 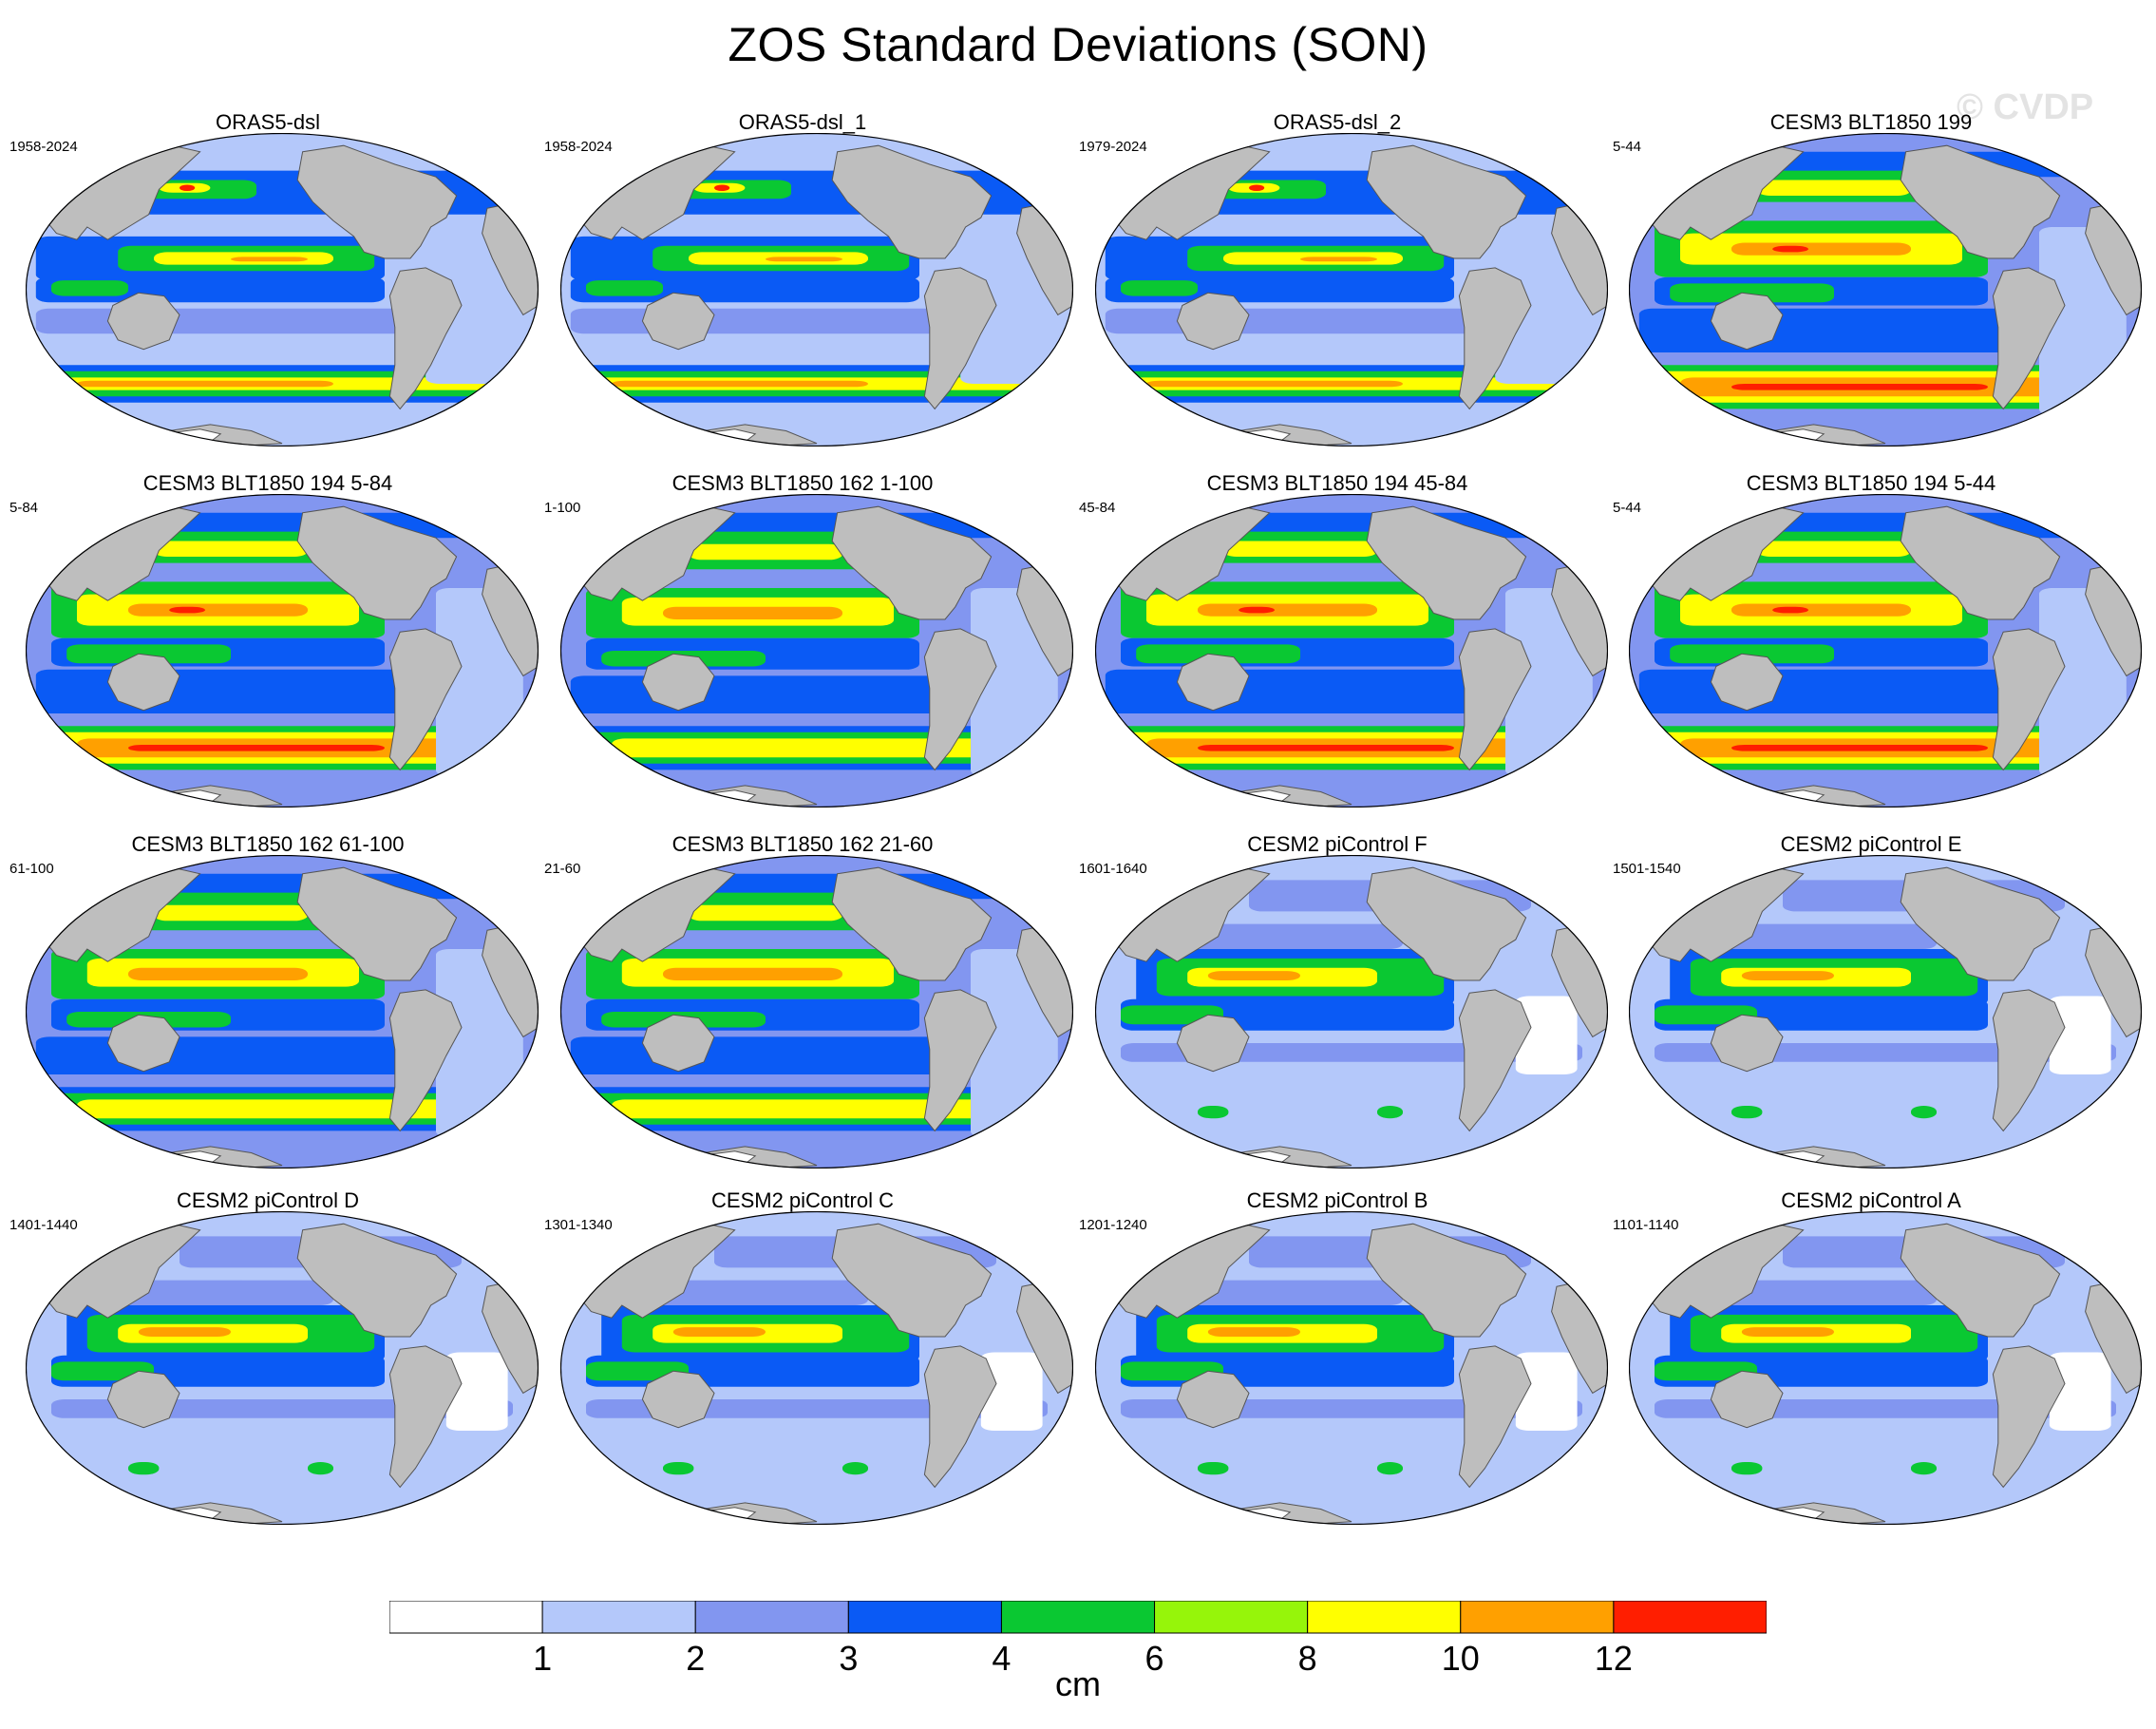 I want to click on panel-title: CESM2 piControl C, so click(x=803, y=1200).